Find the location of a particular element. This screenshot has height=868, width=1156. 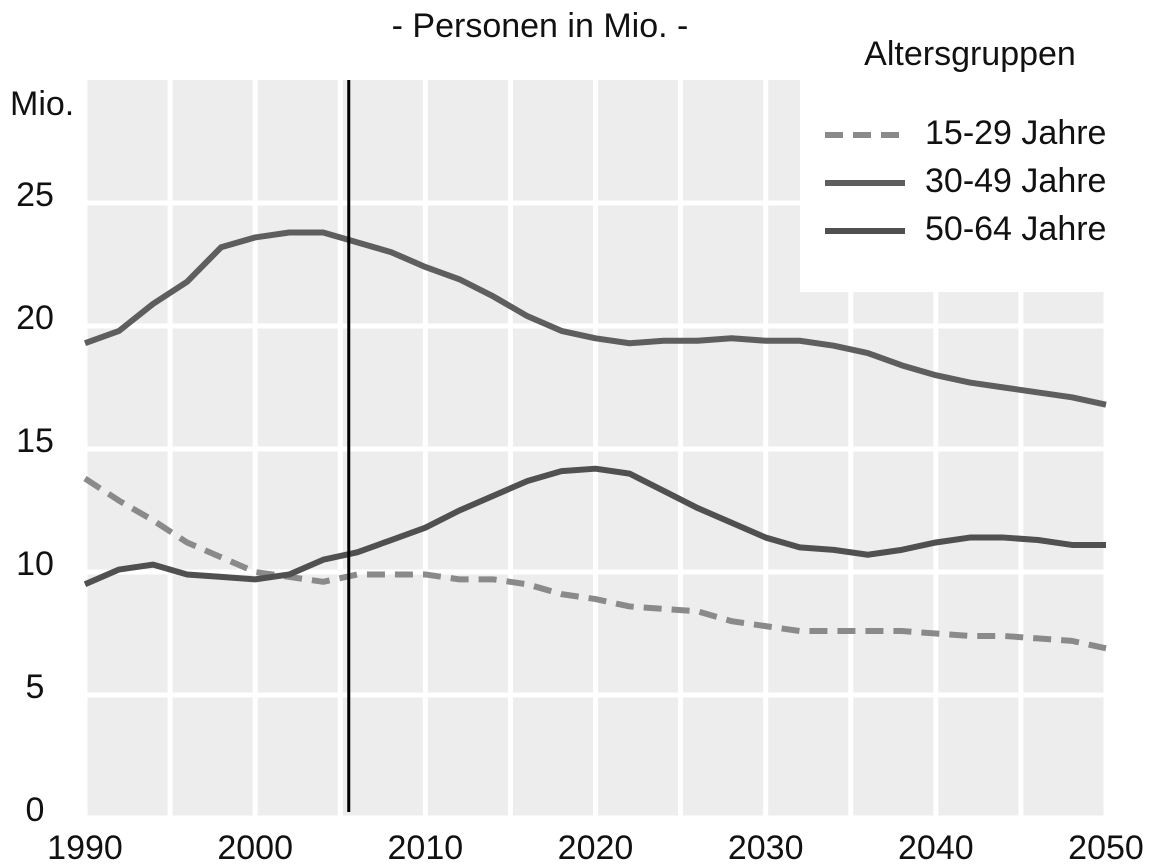

x-tick-label: 2000 is located at coordinates (255, 848).